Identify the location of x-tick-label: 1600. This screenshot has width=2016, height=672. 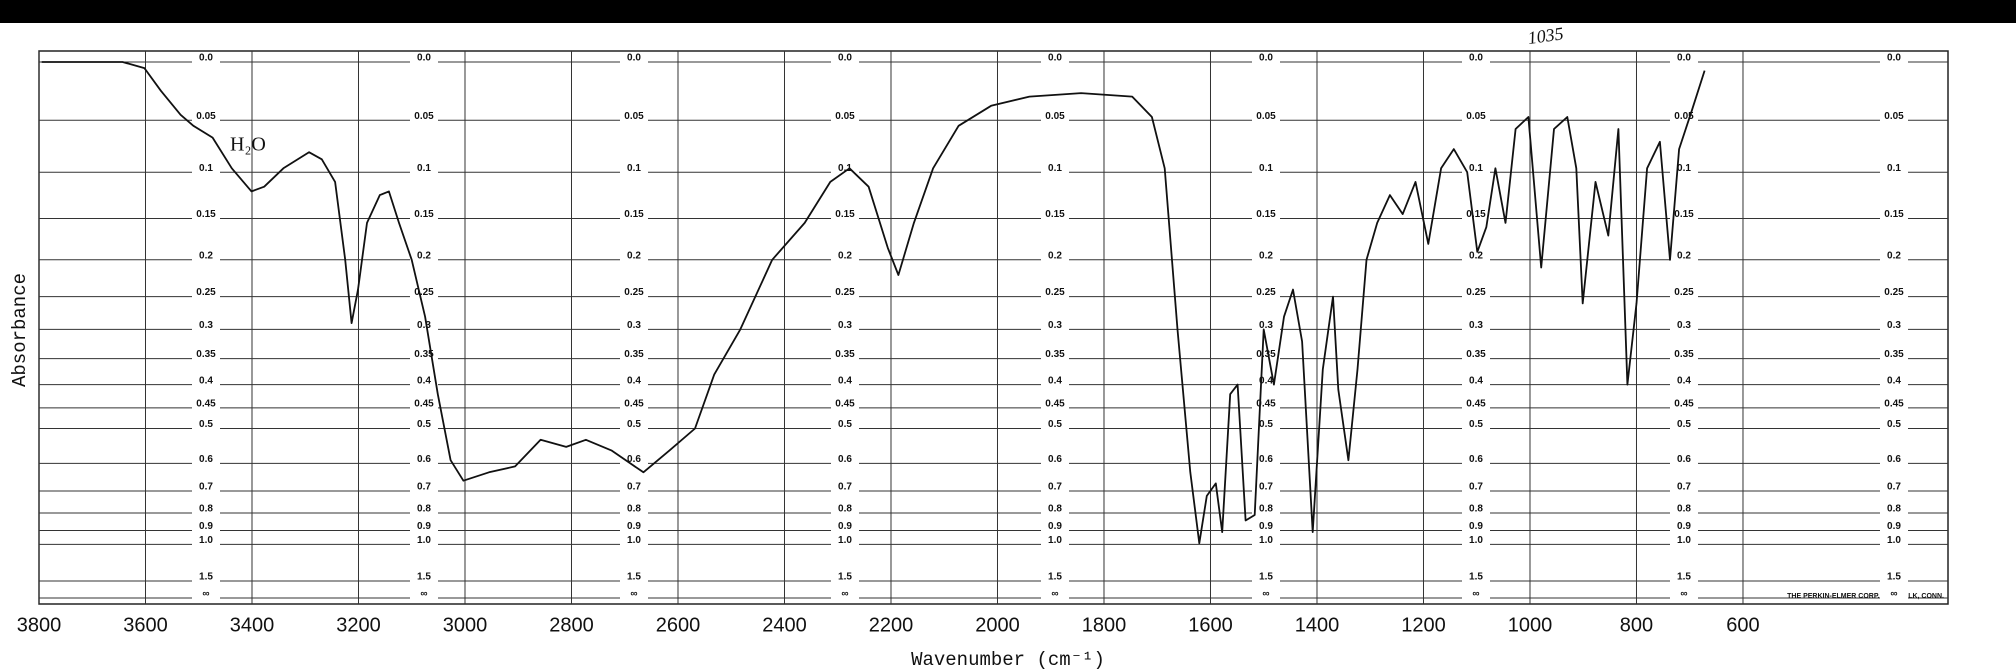
(1210, 625).